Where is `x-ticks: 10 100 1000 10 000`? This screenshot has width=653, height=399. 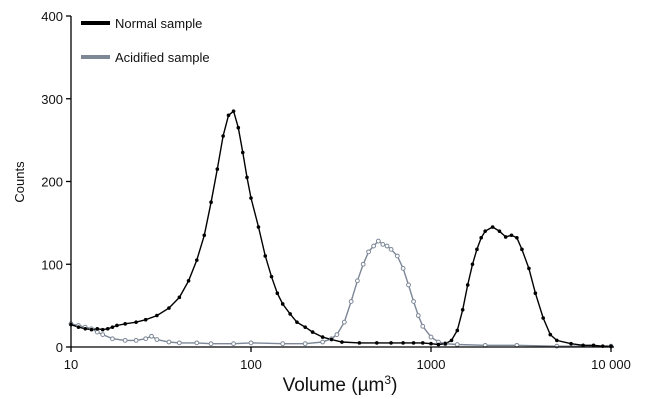
x-ticks: 10 100 1000 10 000 is located at coordinates (347, 359).